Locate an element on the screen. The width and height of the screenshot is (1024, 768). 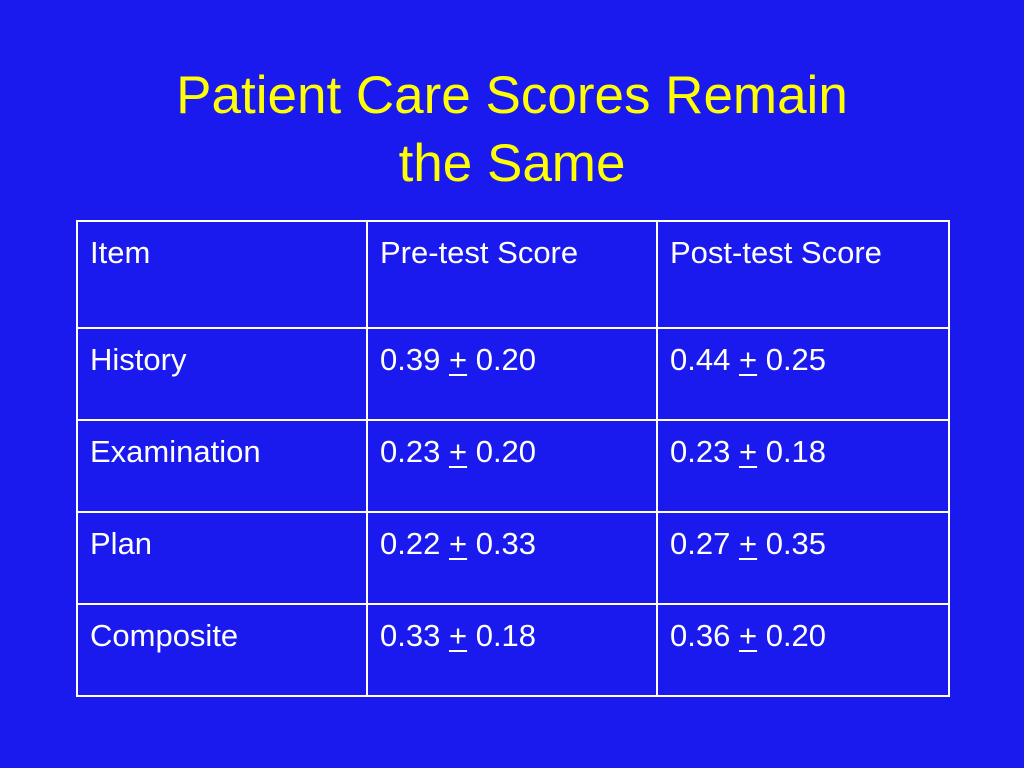
post-test-value: 0.44 + 0.25 is located at coordinates (803, 374).